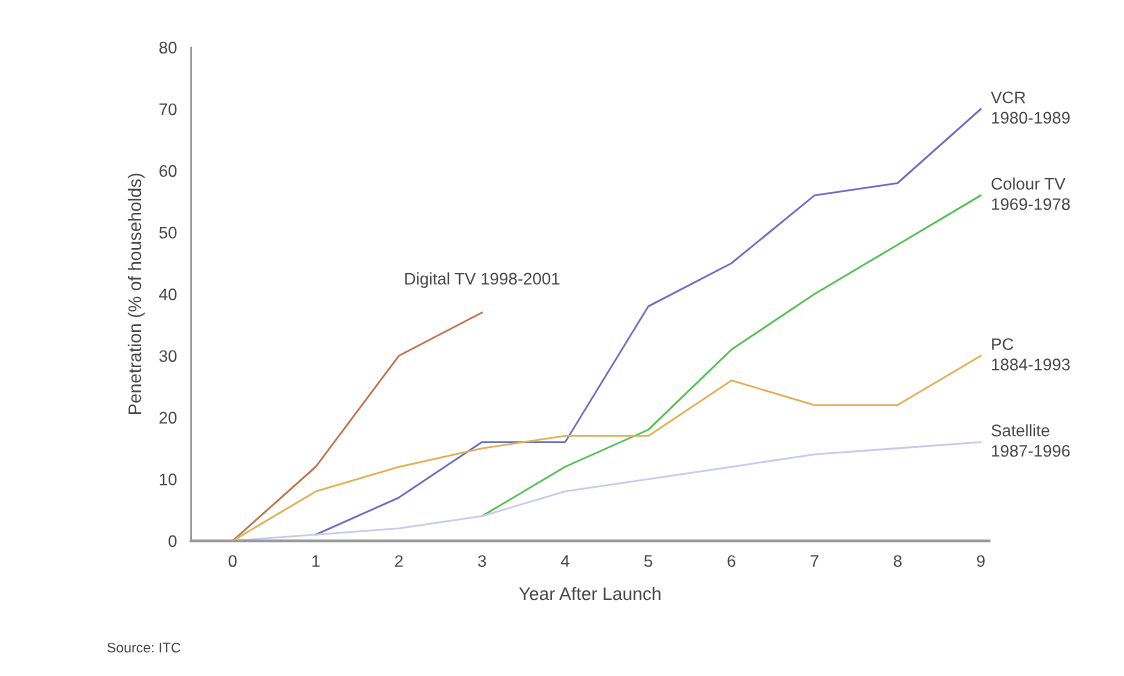 The height and width of the screenshot is (676, 1124). I want to click on y-axis-title: Penetration (% of households), so click(136, 294).